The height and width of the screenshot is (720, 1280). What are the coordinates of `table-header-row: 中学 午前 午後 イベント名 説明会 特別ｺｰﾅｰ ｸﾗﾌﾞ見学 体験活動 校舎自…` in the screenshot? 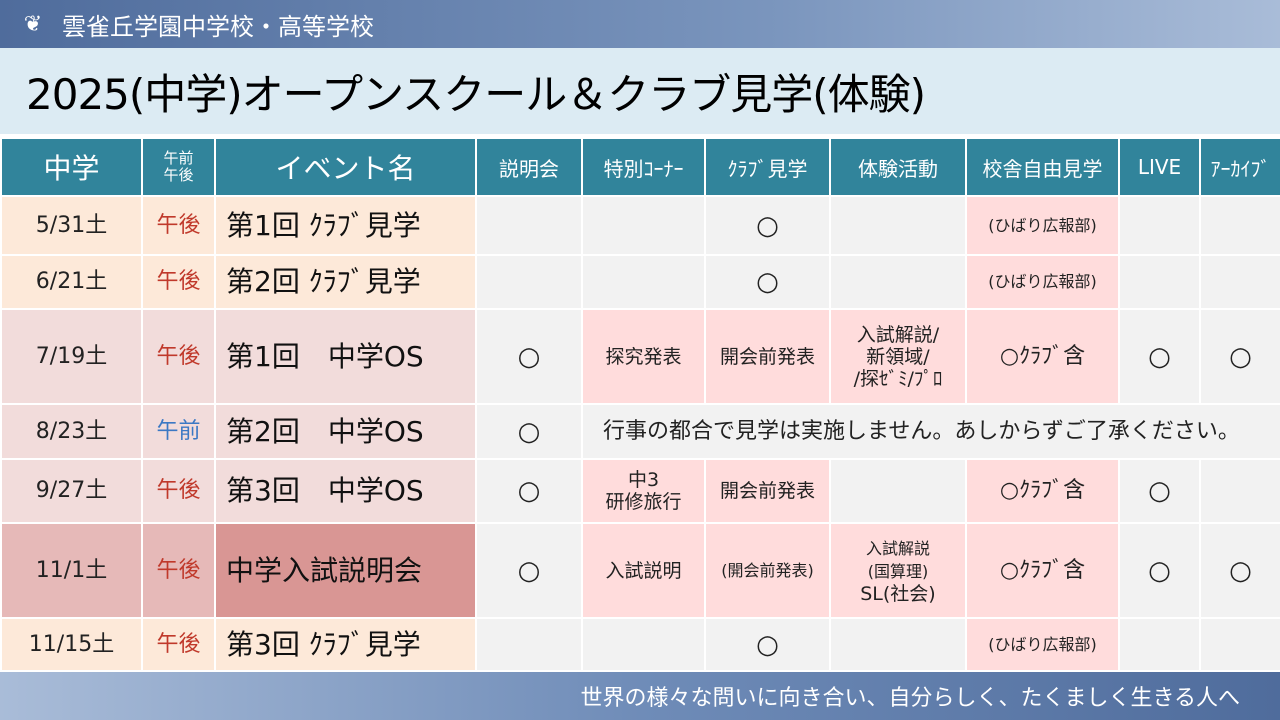 It's located at (640, 167).